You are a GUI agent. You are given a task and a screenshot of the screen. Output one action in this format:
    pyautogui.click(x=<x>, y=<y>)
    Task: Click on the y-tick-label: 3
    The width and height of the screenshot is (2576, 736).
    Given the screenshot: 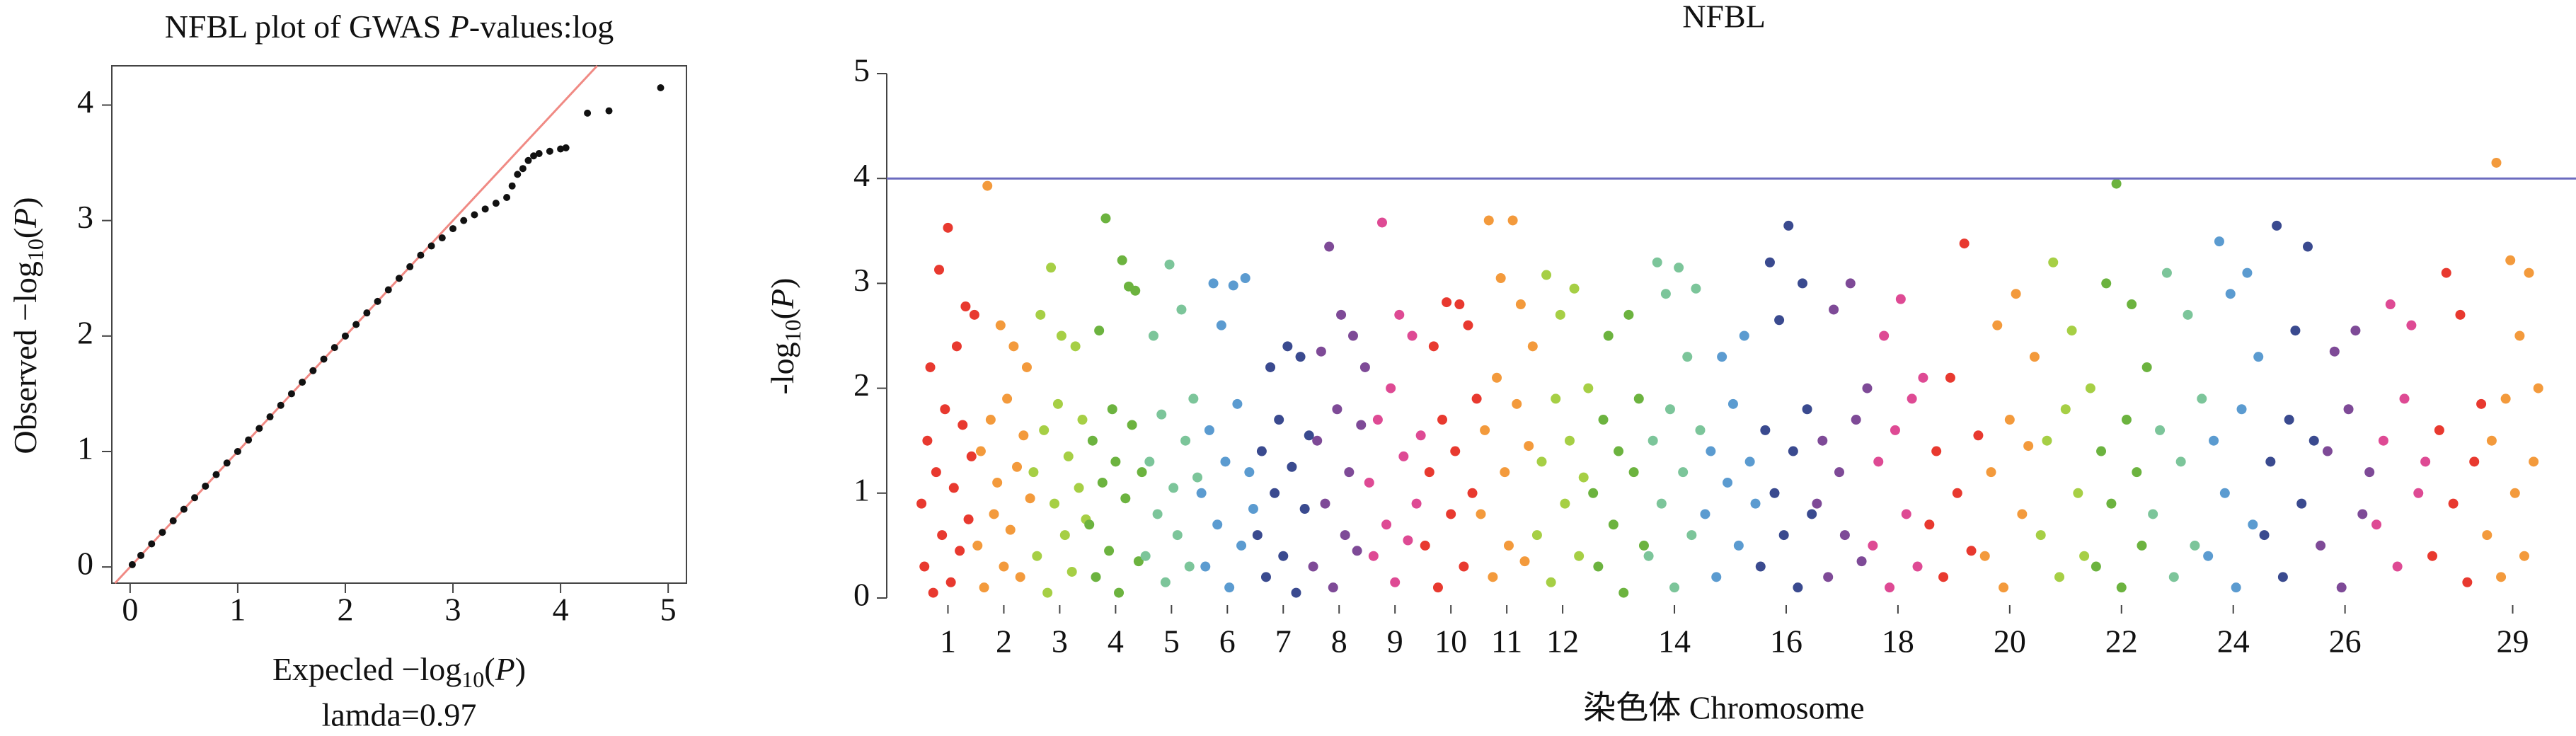 What is the action you would take?
    pyautogui.click(x=85, y=217)
    